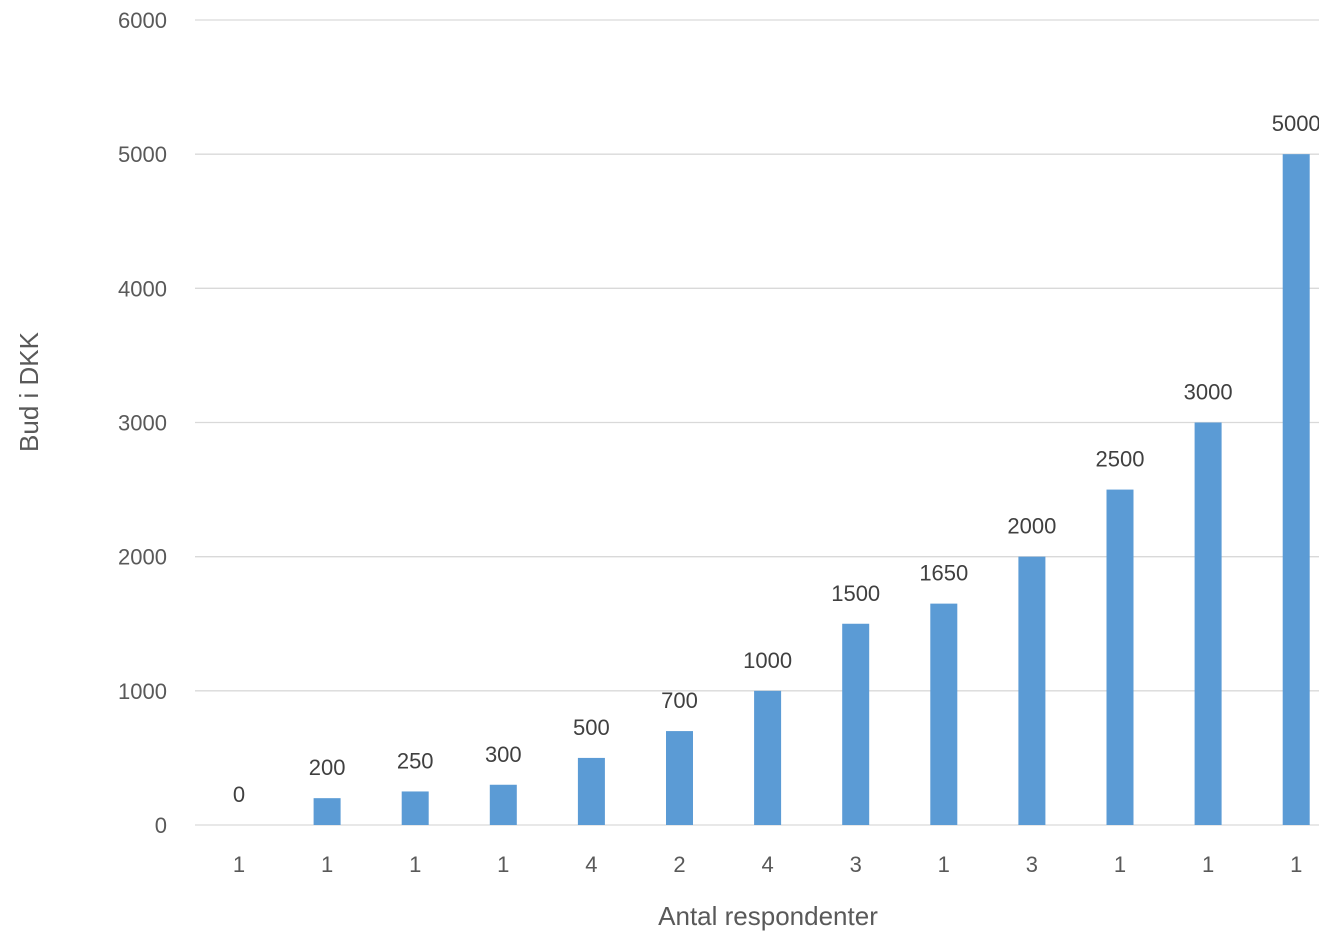 The height and width of the screenshot is (935, 1319). I want to click on y-tick-label: 2000, so click(142, 557).